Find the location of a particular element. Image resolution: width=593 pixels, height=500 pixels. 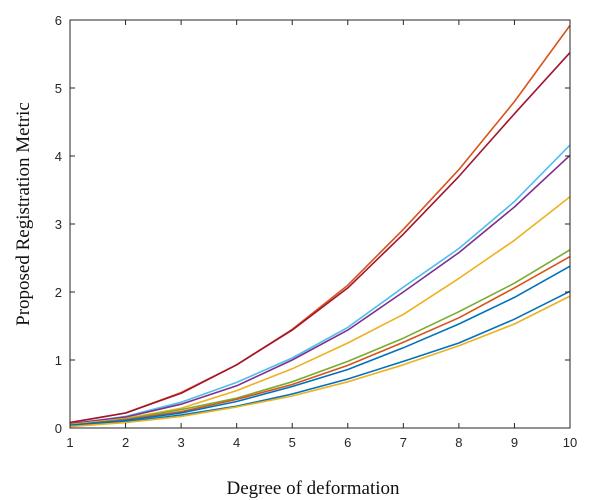

y-tick-label: 3 is located at coordinates (58, 224).